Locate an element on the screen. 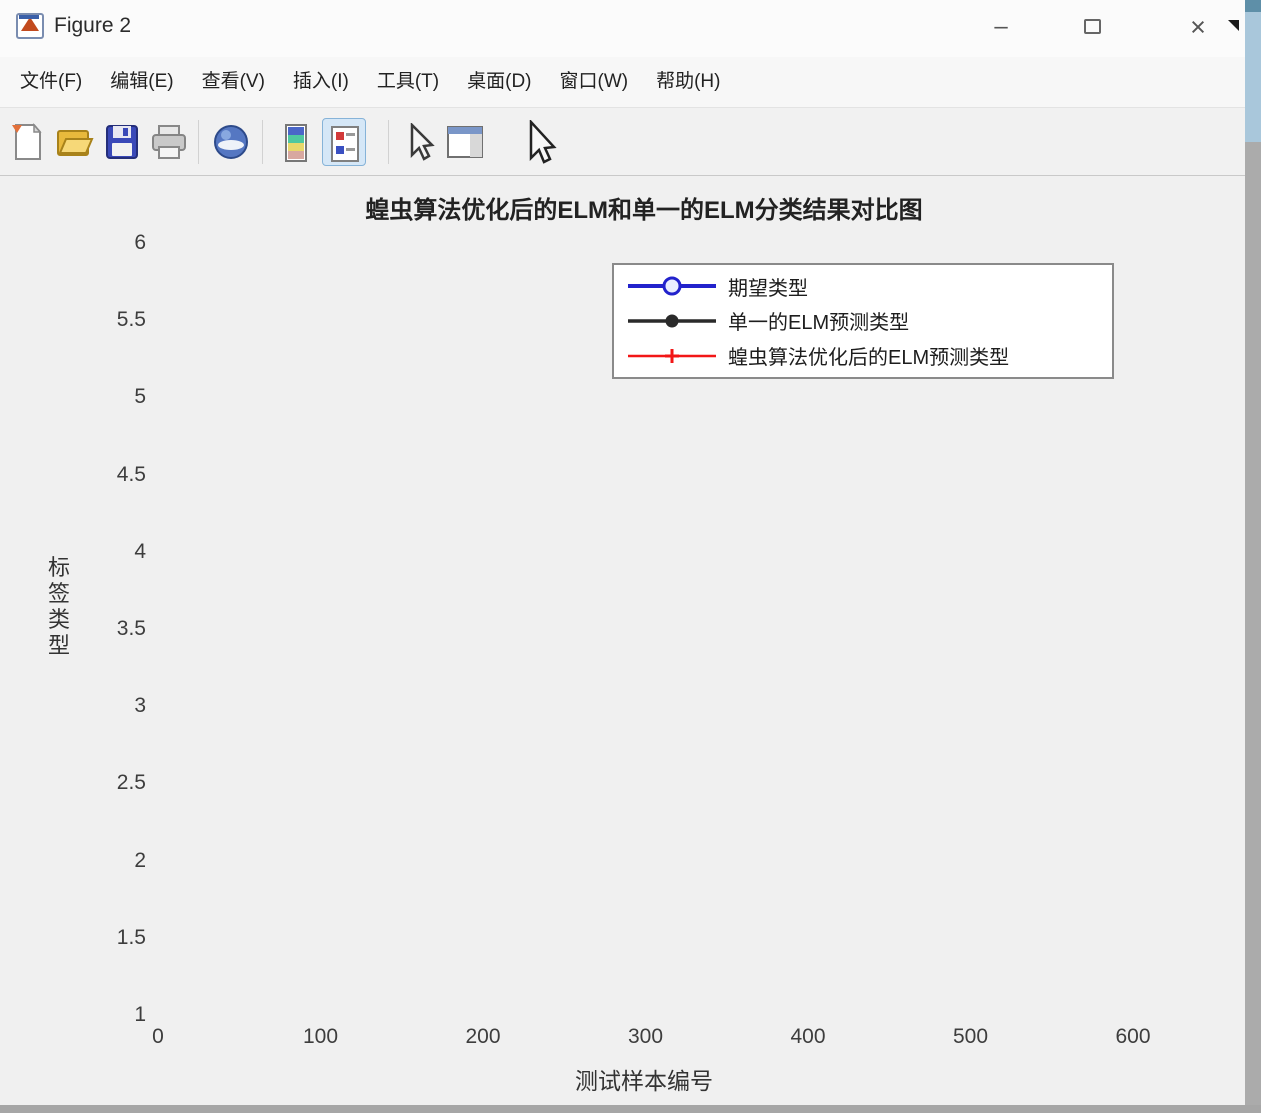 This screenshot has width=1261, height=1113. maximize-icon is located at coordinates (1092, 26).